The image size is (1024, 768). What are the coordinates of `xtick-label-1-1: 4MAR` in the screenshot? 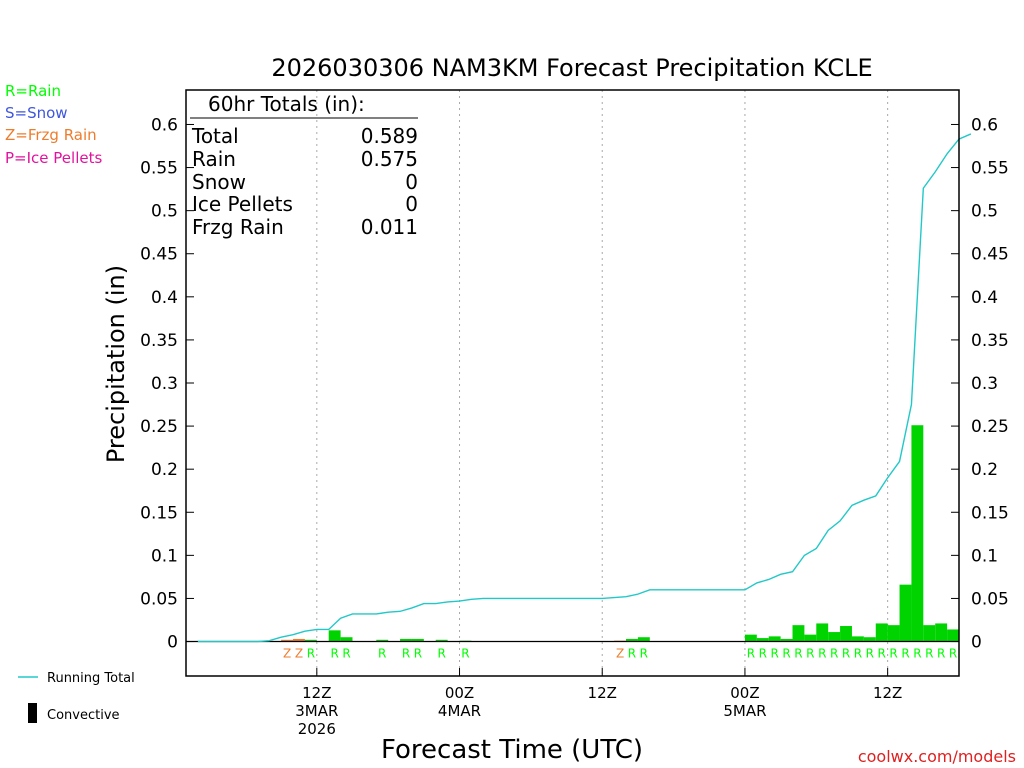 It's located at (459, 711).